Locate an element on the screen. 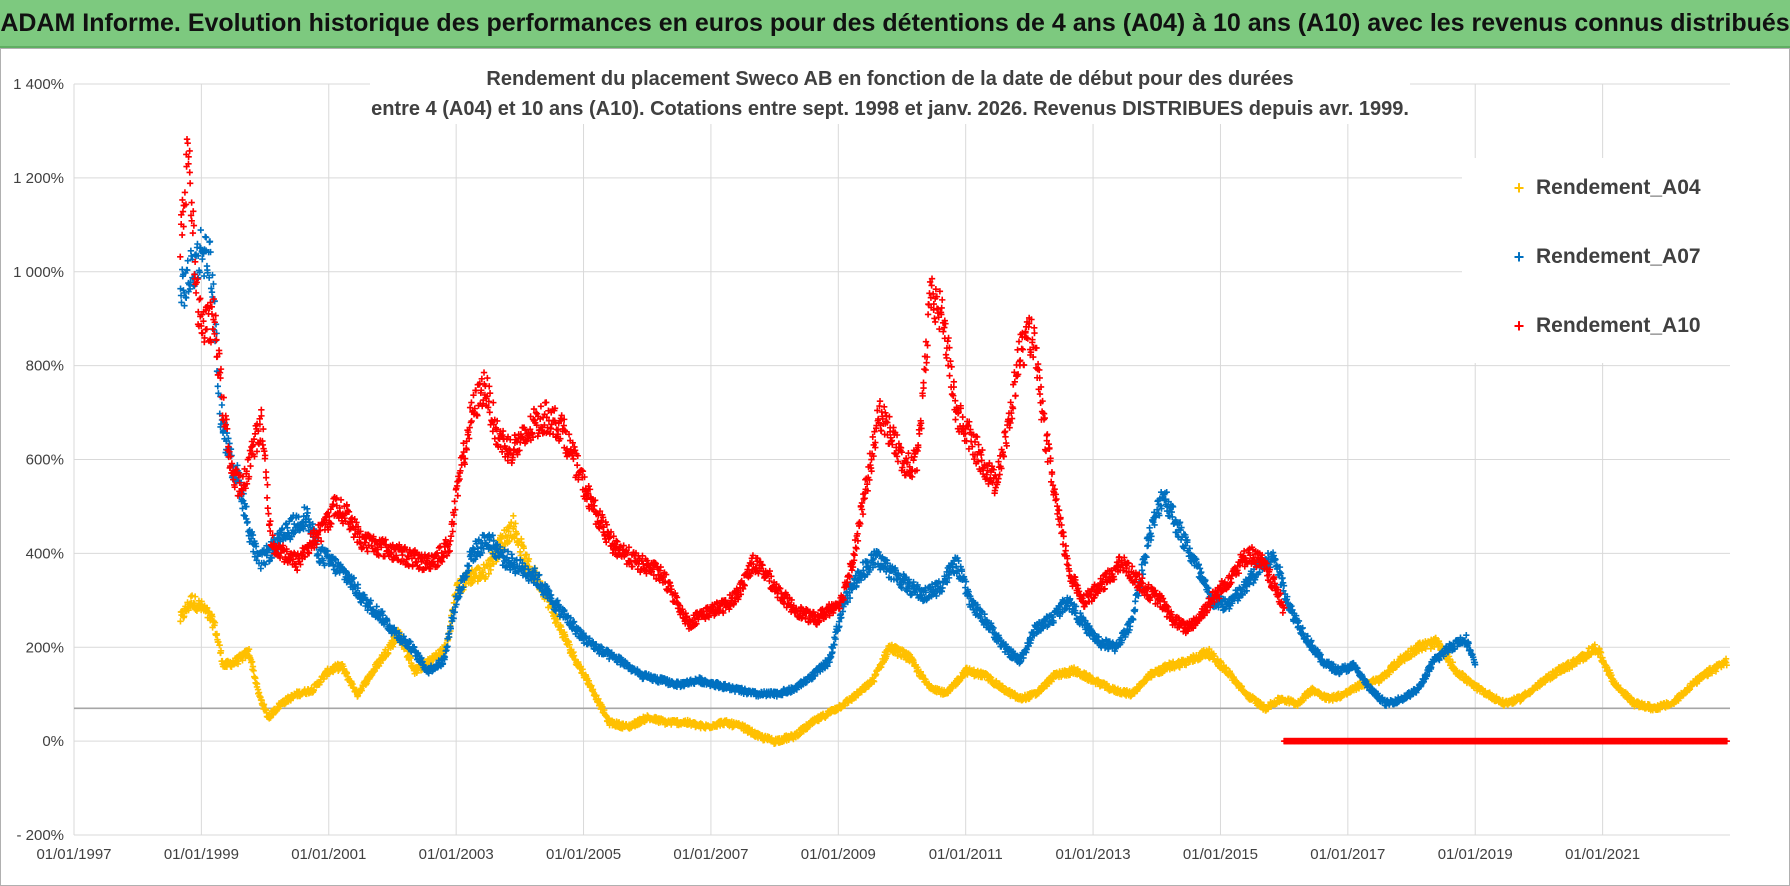 The height and width of the screenshot is (886, 1790). y-tick-label: 600% is located at coordinates (45, 460).